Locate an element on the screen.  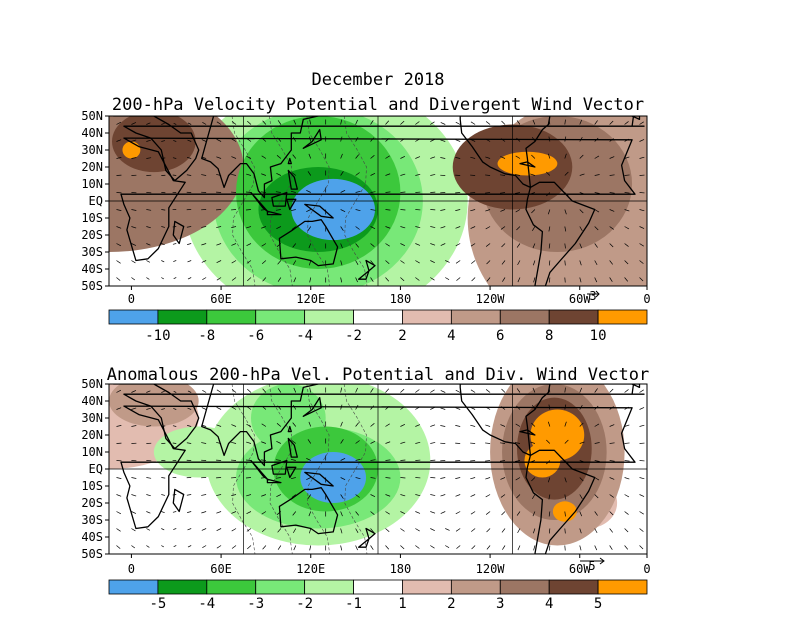
lat-label: 50N is located at coordinates (92, 384).